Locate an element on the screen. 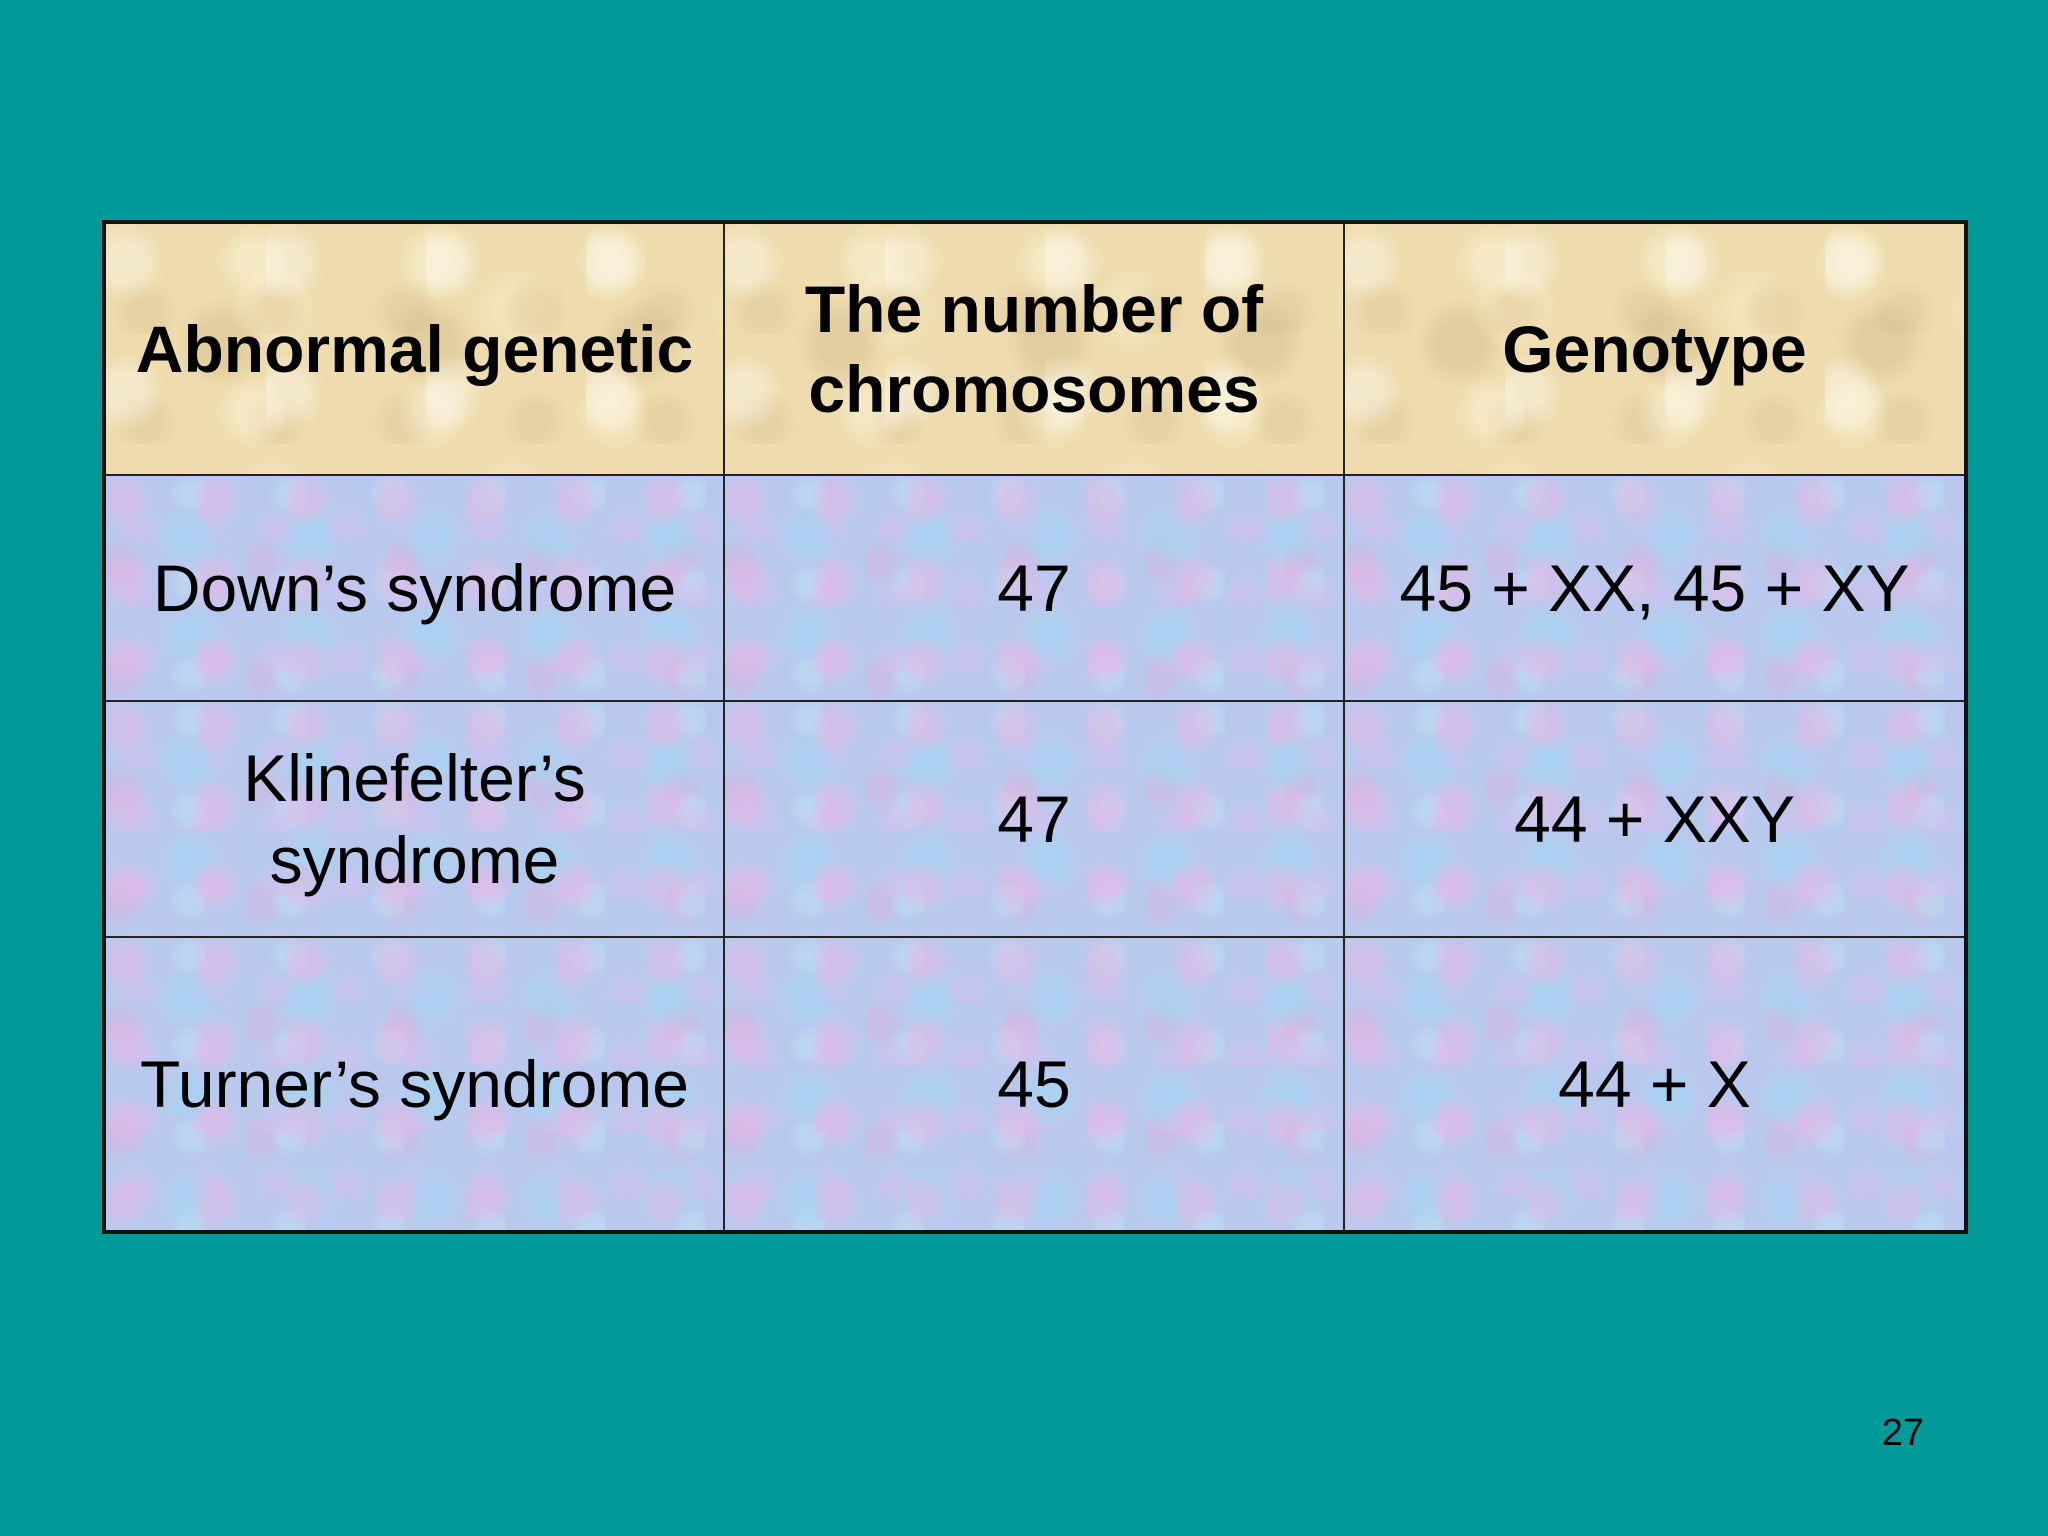 The image size is (2048, 1536). cell-genotype: 45 + XX, 45 + XY is located at coordinates (1655, 588).